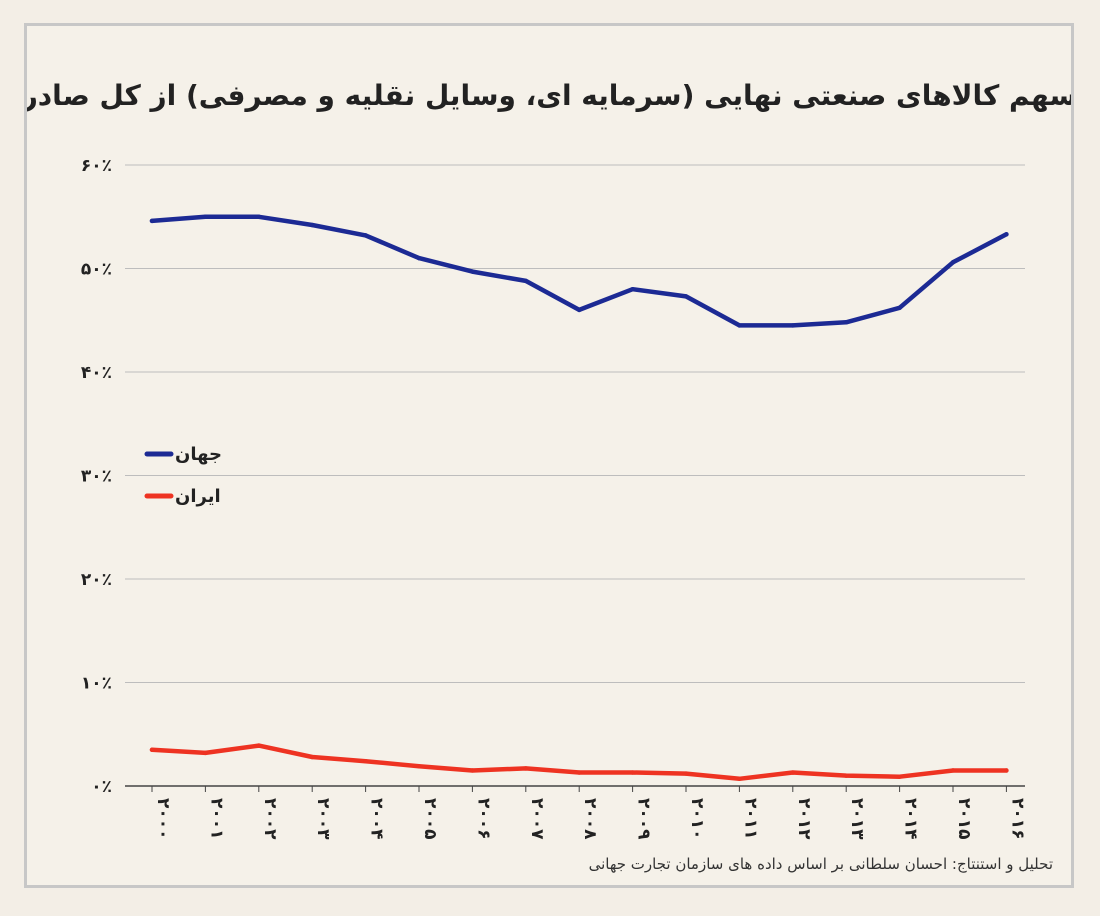 This screenshot has width=1100, height=916. What do you see at coordinates (750, 819) in the screenshot?
I see `x-tick-label: ۲۰۱۱` at bounding box center [750, 819].